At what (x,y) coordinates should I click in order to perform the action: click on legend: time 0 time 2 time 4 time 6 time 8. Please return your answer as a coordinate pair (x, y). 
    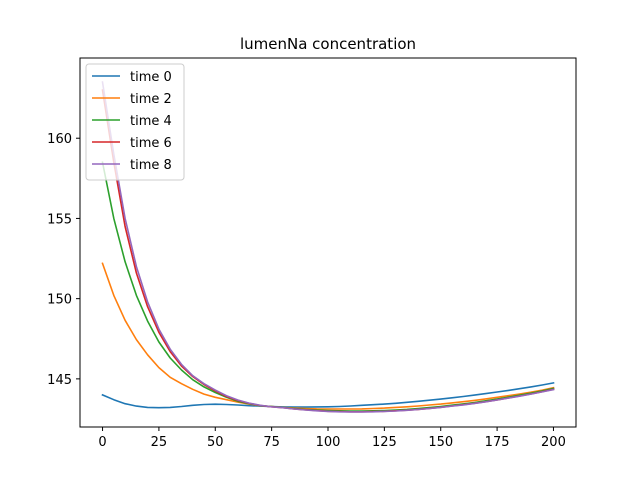
    Looking at the image, I should click on (135, 122).